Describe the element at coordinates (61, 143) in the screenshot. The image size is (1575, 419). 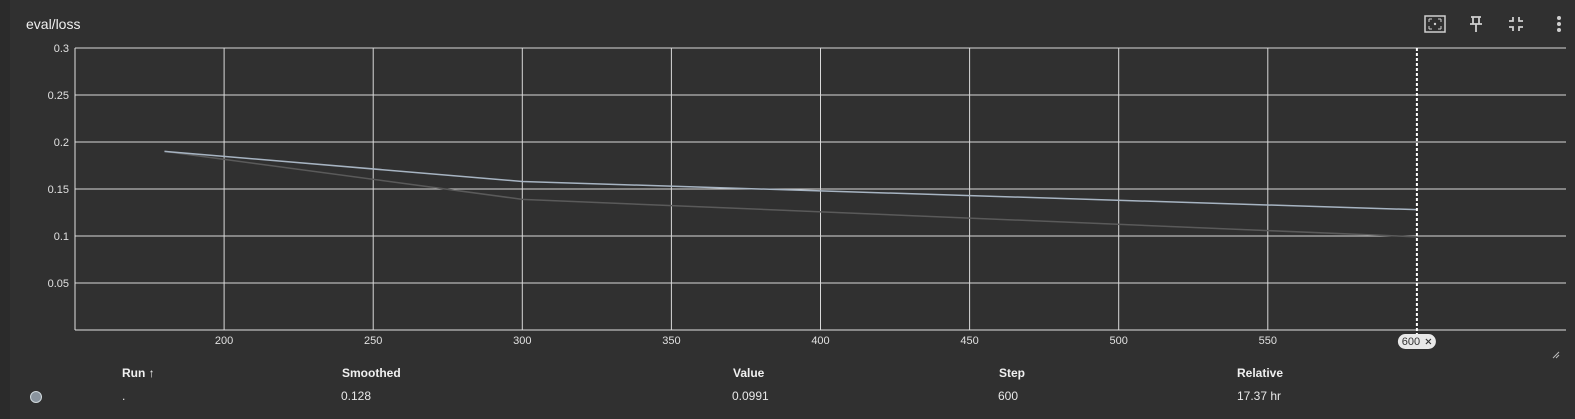
I see `y-tick-label: 0.2` at that location.